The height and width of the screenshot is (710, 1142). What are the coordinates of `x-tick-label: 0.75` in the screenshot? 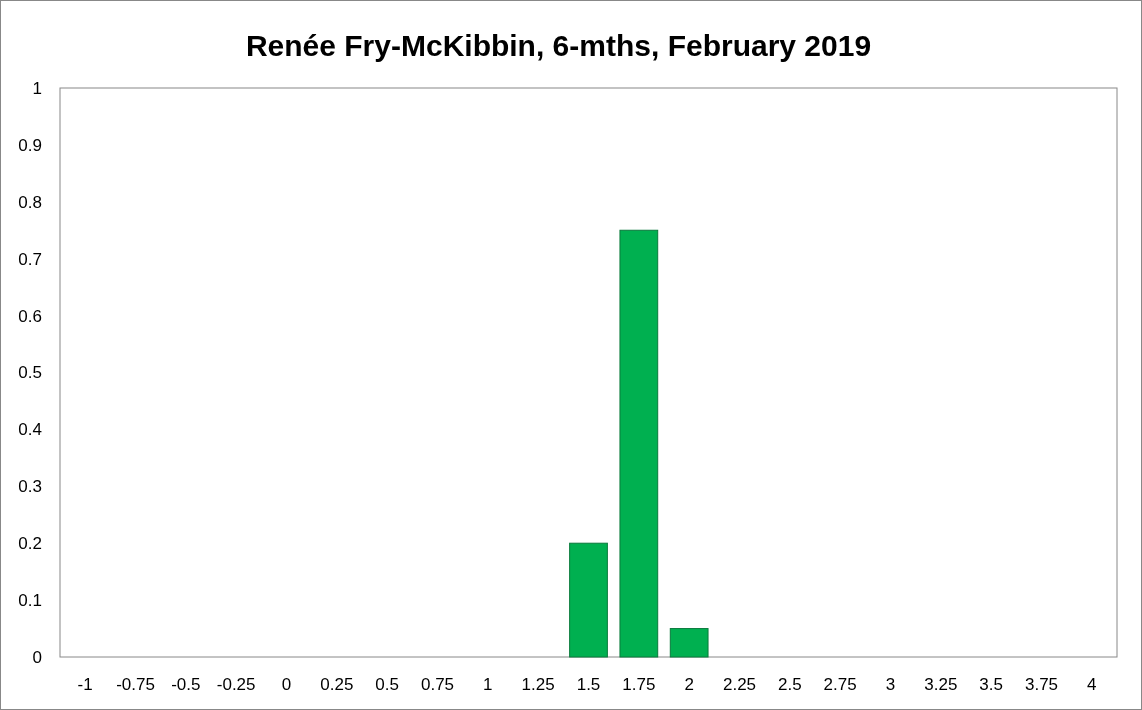 It's located at (437, 684).